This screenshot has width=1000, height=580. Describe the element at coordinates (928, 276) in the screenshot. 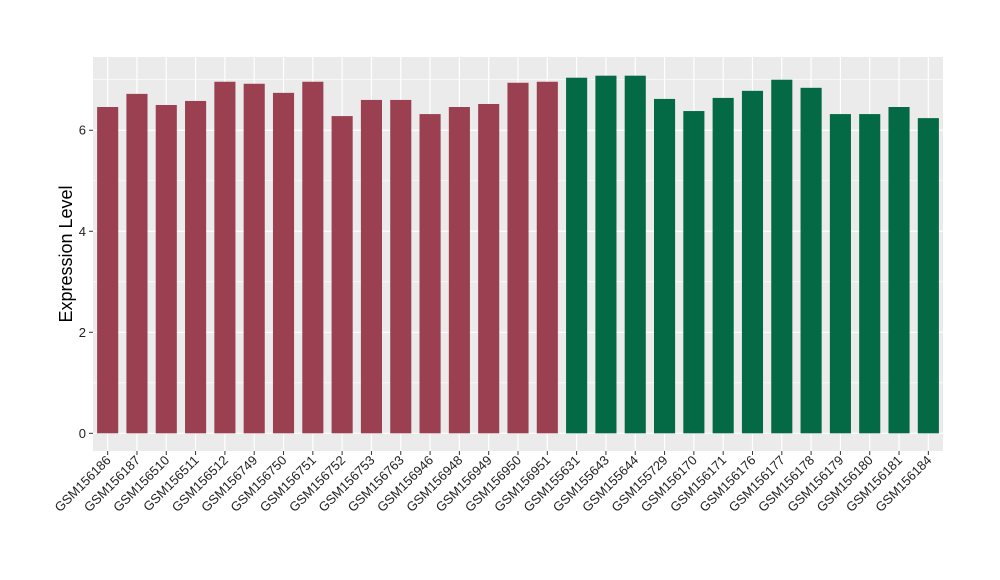

I see `bar-gsm156184` at that location.